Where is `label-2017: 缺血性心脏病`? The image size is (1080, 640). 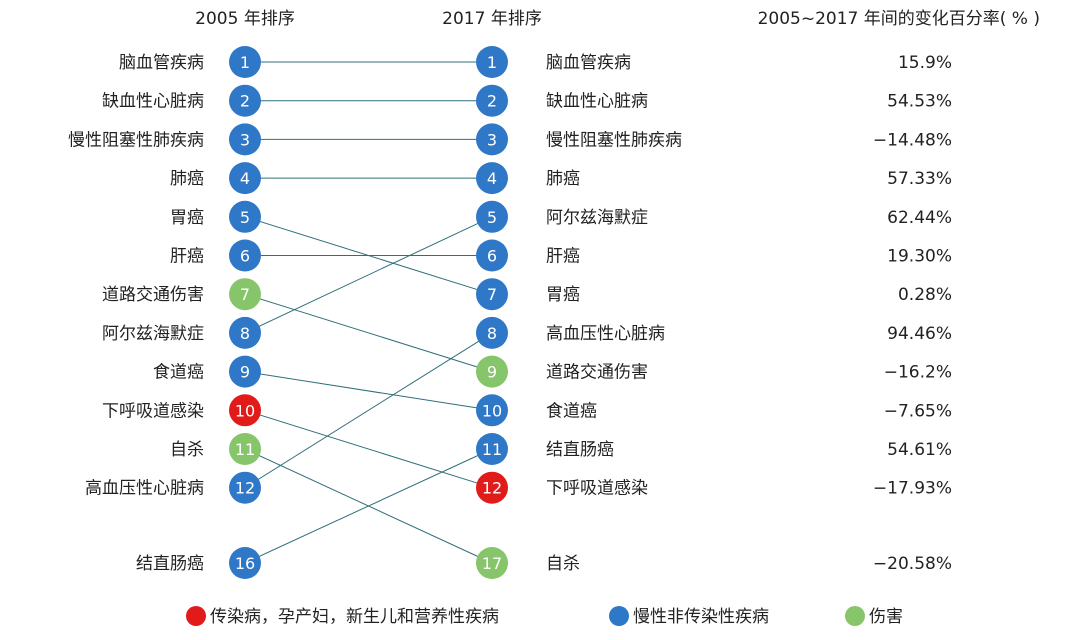
label-2017: 缺血性心脏病 is located at coordinates (597, 102).